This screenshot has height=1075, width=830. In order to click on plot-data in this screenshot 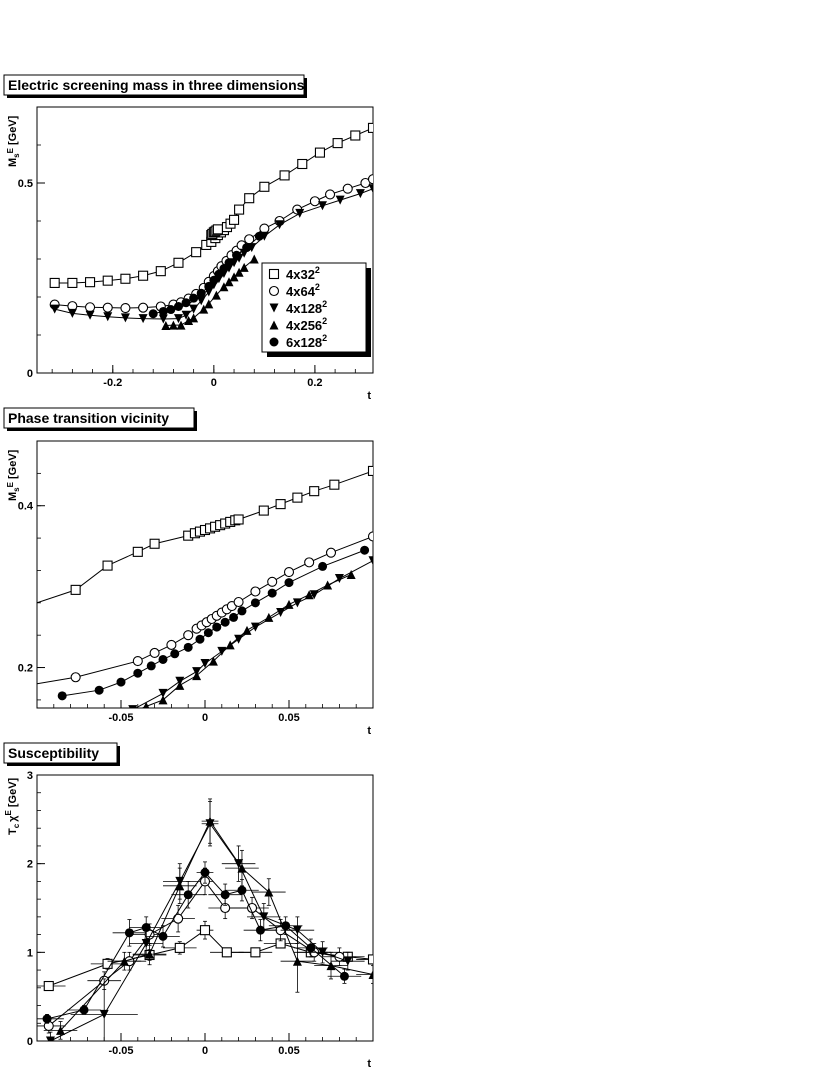, I will do `click(205, 597)`.